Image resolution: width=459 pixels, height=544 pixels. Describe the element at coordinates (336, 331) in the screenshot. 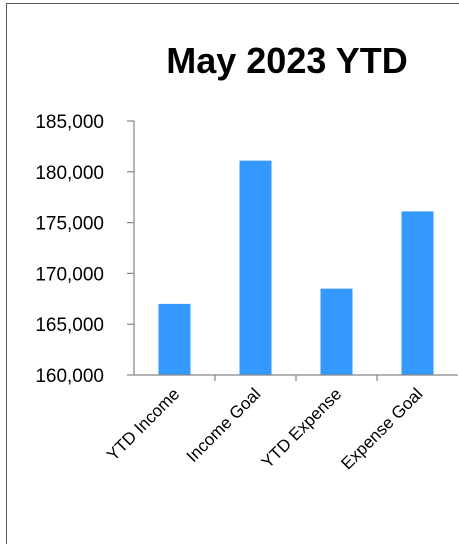

I see `bar-ytd-expense` at that location.